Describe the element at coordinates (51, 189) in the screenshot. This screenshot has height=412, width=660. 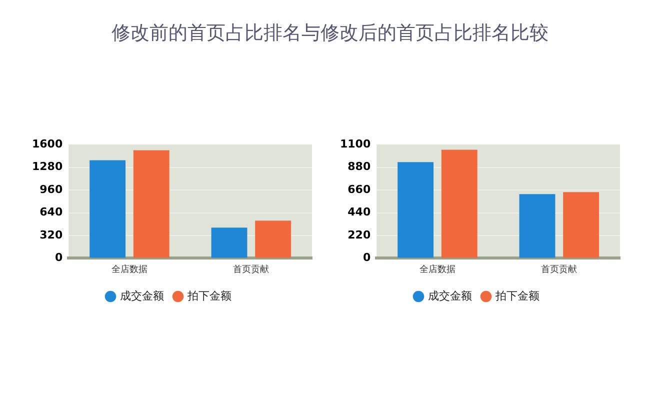
I see `y-tick-label: 960` at that location.